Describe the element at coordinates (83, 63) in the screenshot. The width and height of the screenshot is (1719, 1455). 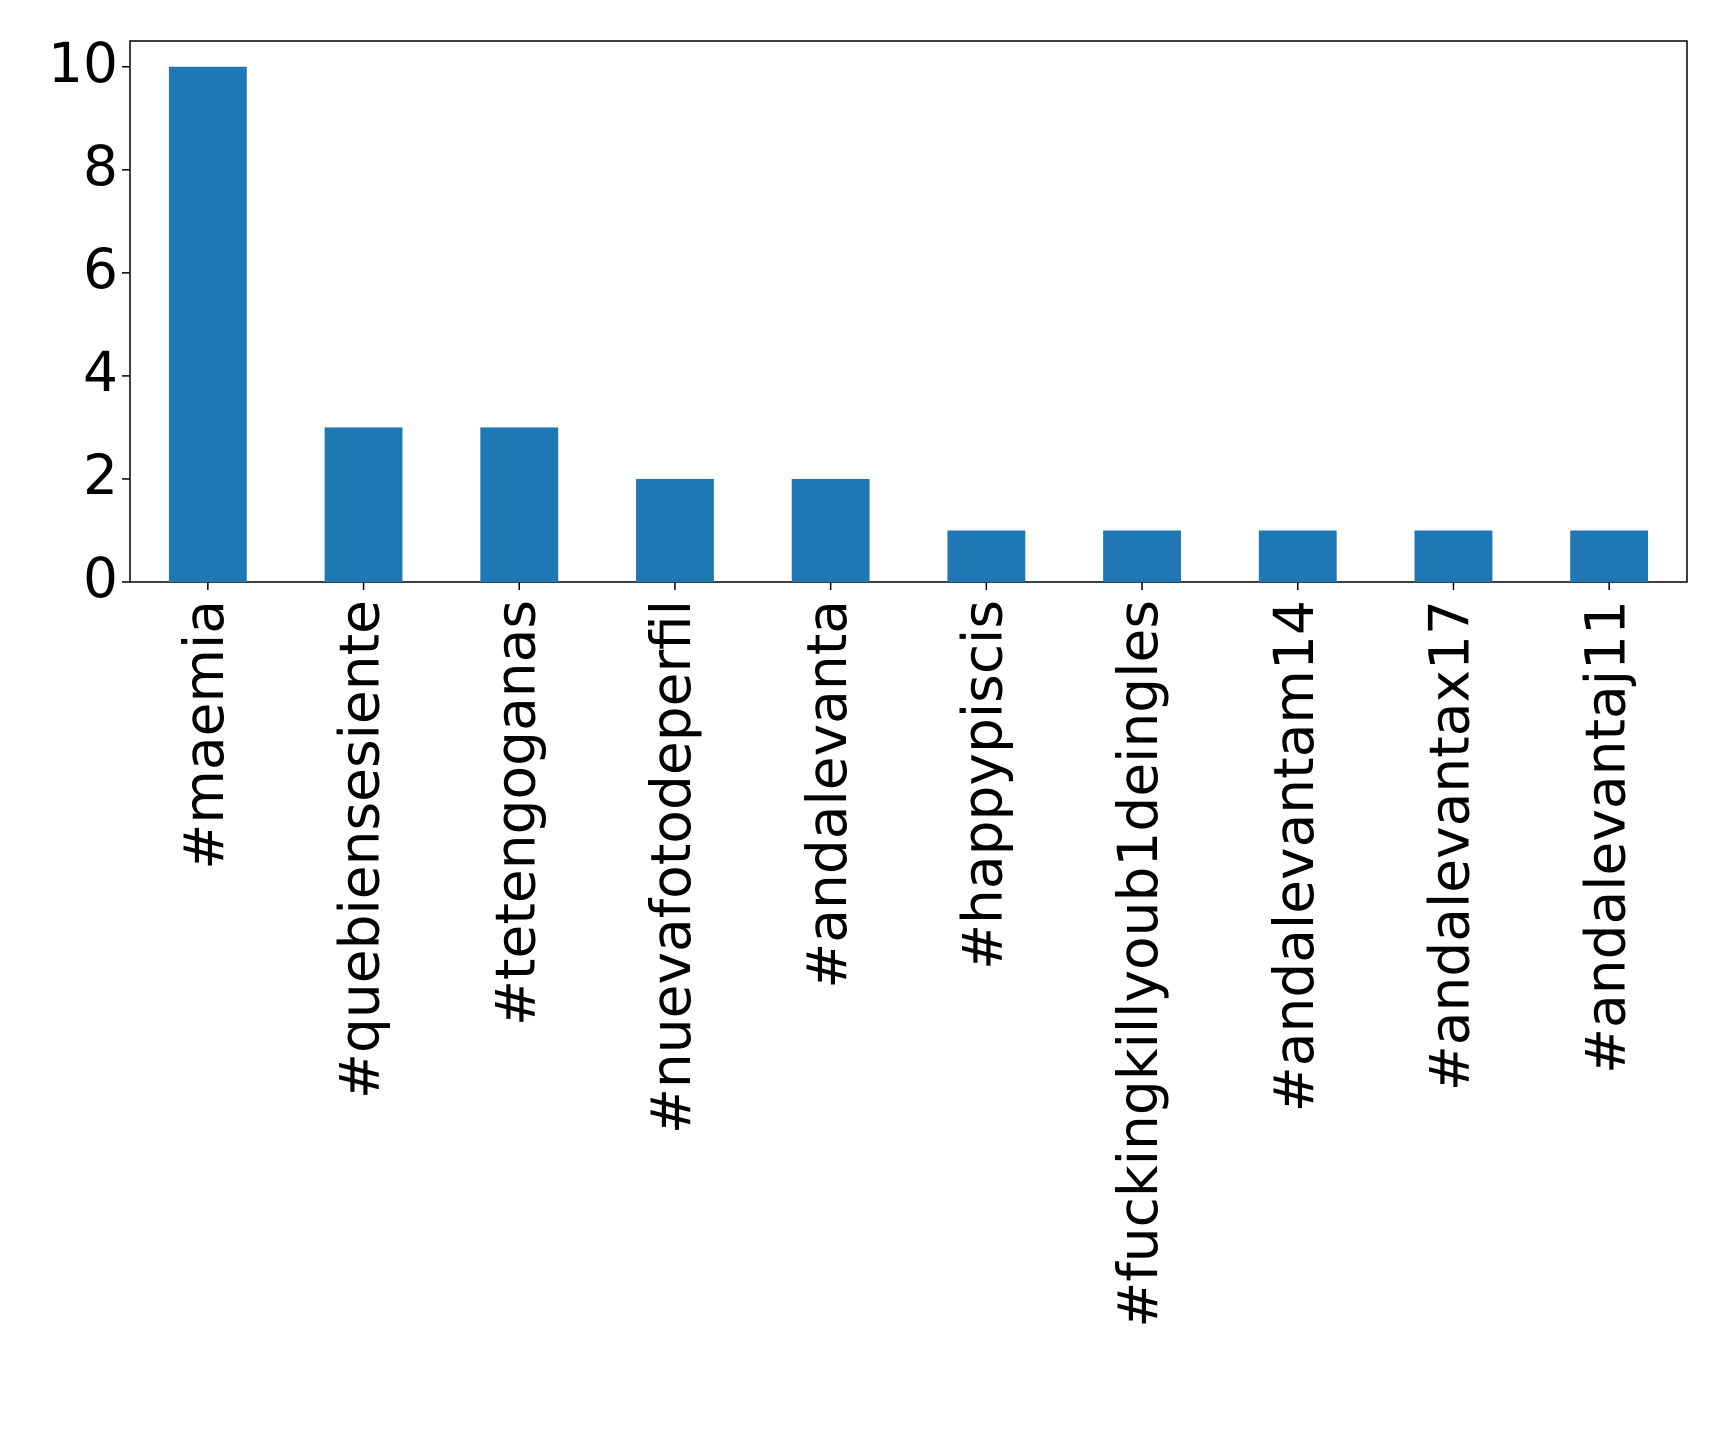
I see `y-tick-label: 10` at that location.